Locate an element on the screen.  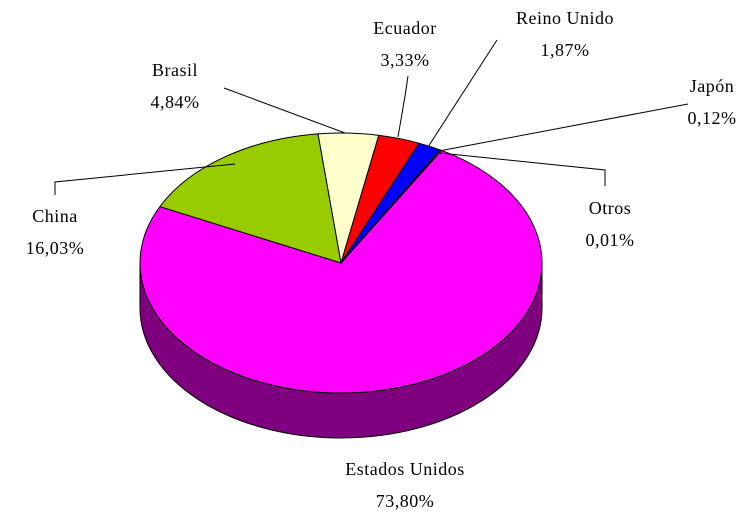
slice-label: Otros is located at coordinates (610, 208).